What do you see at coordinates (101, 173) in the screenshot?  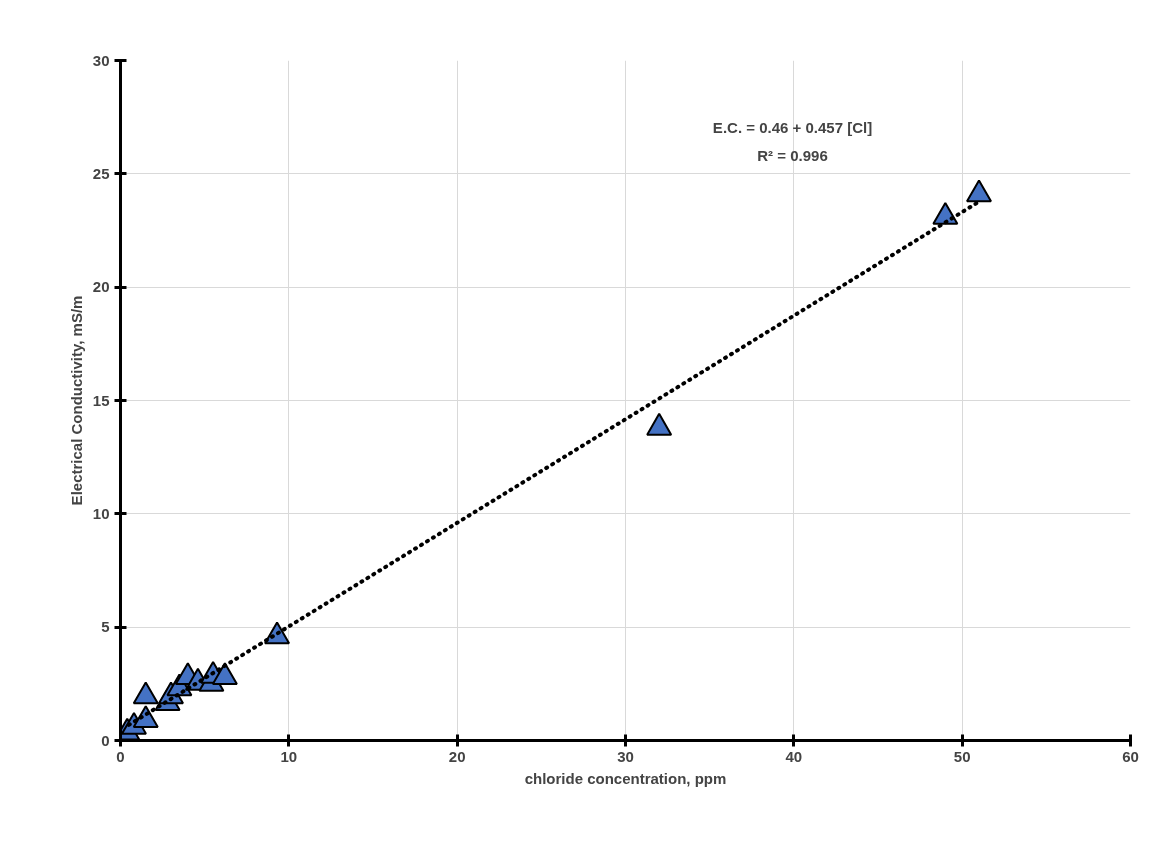 I see `y-tick-label: 25` at bounding box center [101, 173].